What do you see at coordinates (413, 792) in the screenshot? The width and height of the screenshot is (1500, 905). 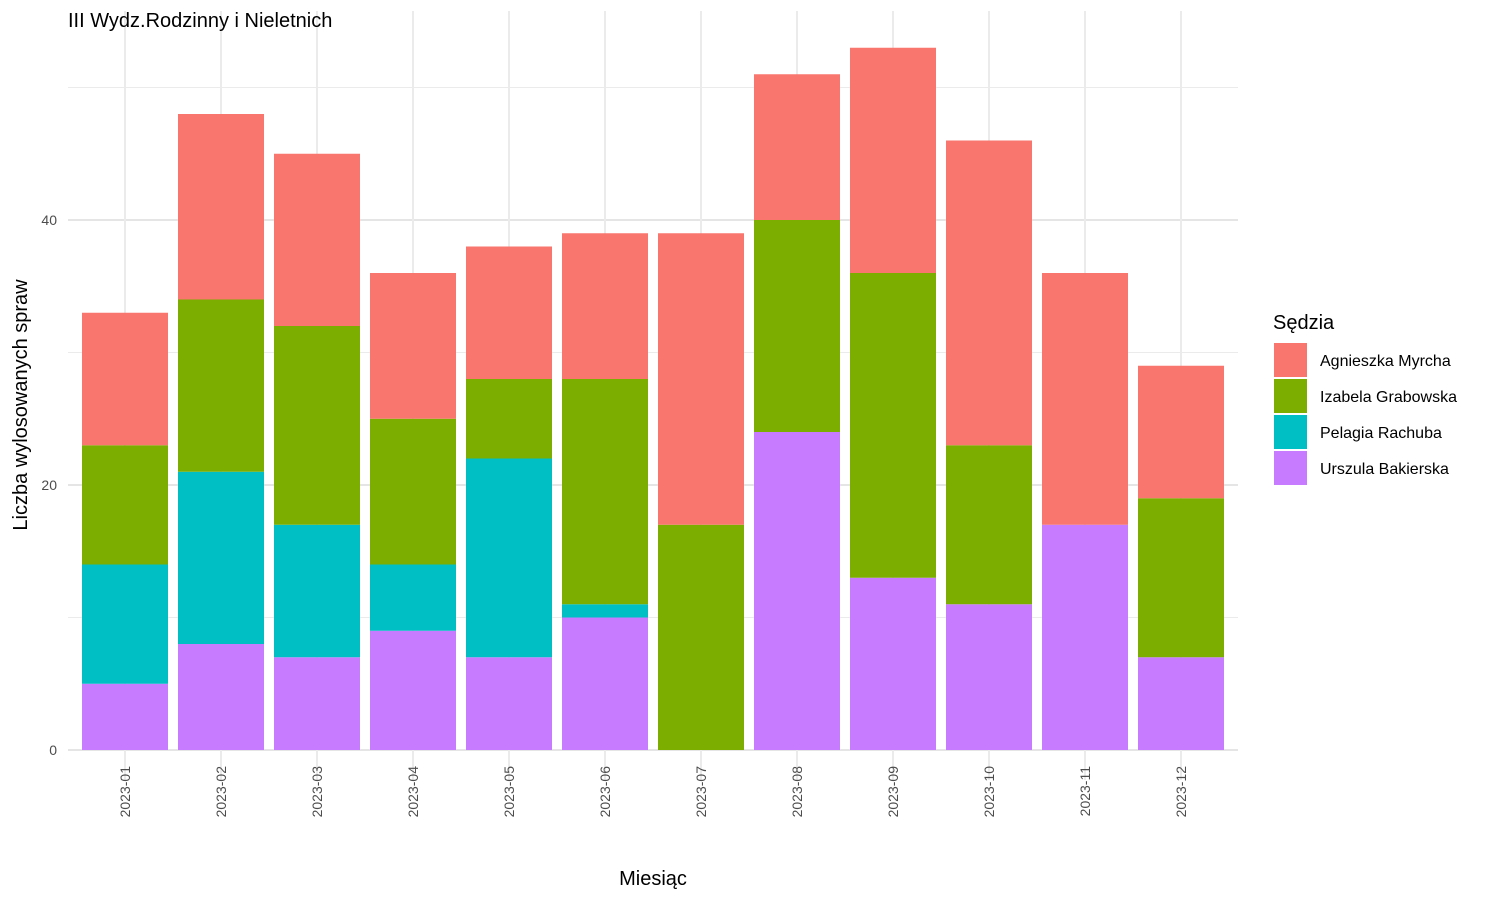 I see `x-tick-label: 2023-04` at bounding box center [413, 792].